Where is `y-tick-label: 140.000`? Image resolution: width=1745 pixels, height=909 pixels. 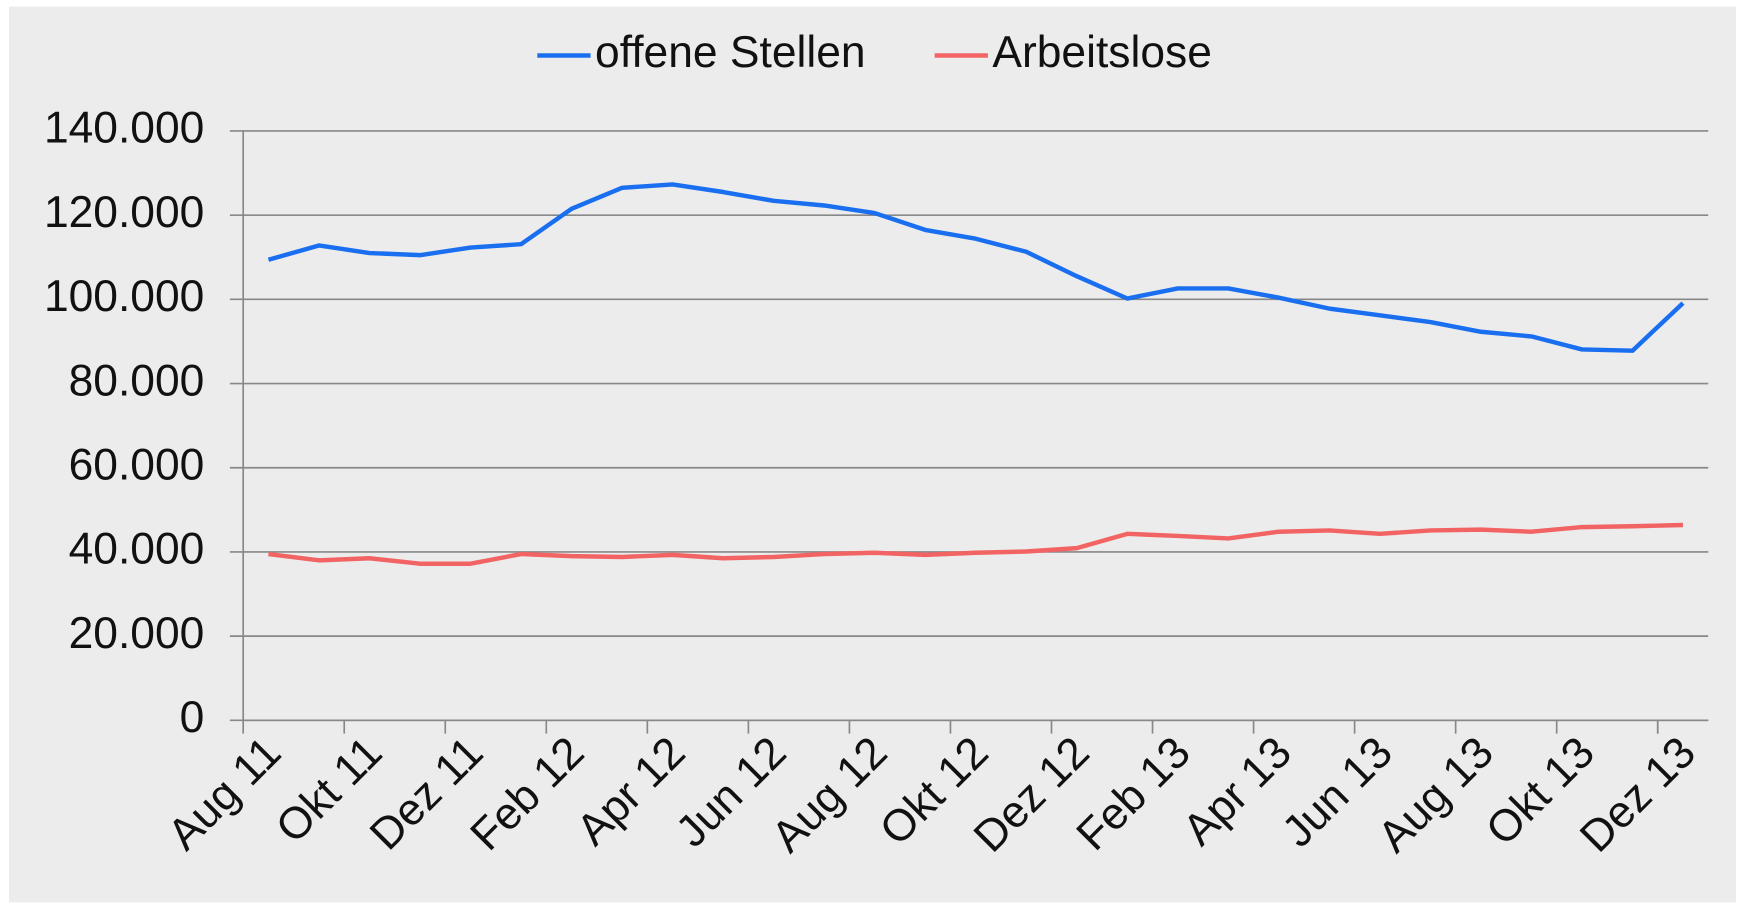 y-tick-label: 140.000 is located at coordinates (124, 128).